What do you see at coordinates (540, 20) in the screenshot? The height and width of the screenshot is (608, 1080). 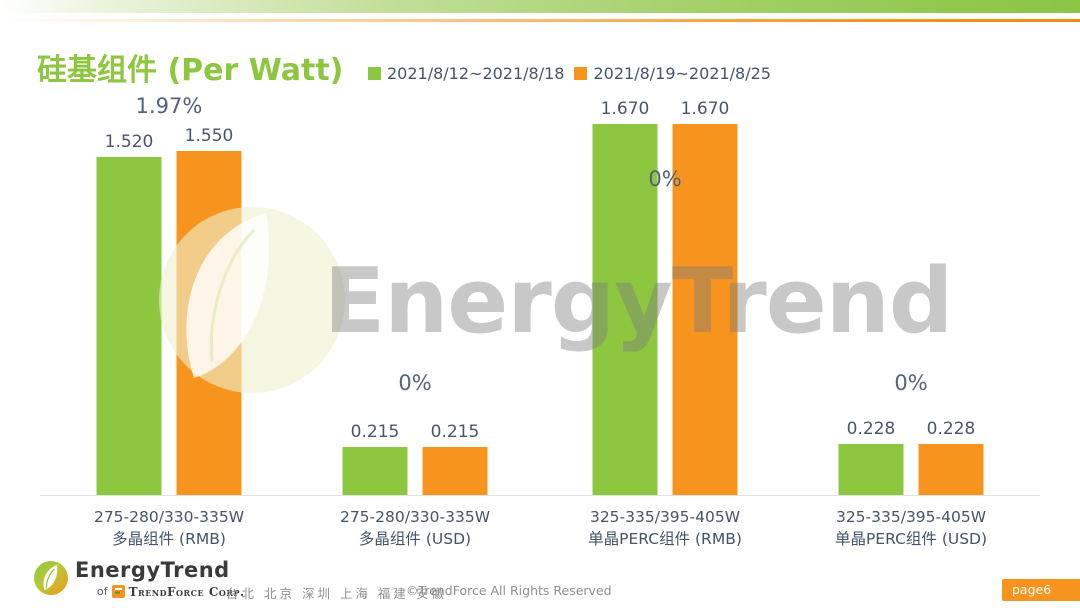 I see `top-orange-line` at bounding box center [540, 20].